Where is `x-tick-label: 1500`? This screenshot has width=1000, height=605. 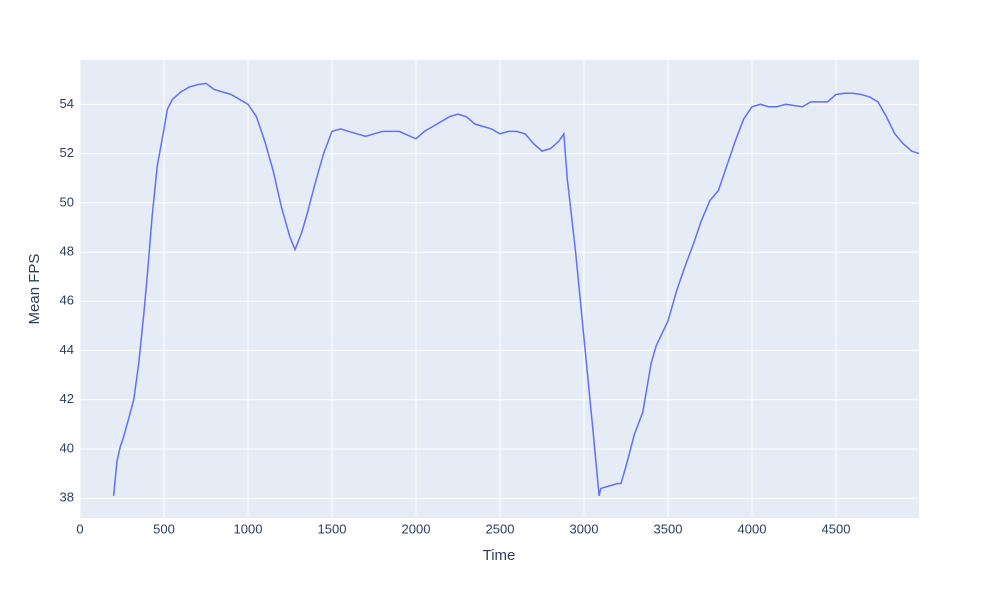
x-tick-label: 1500 is located at coordinates (332, 528).